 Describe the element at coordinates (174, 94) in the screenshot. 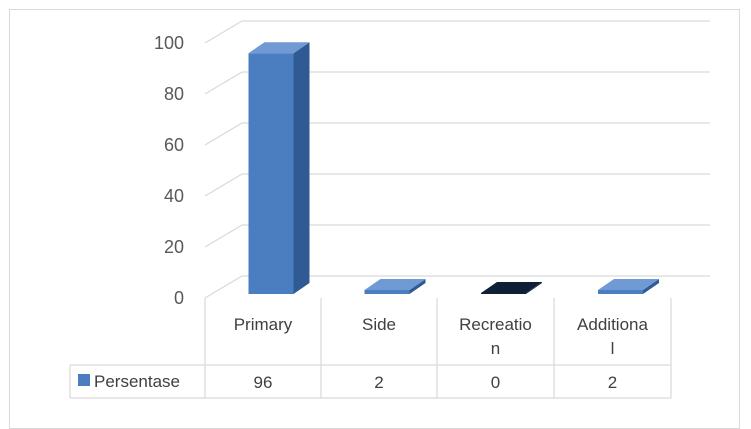

I see `y-tick-label: 80` at that location.